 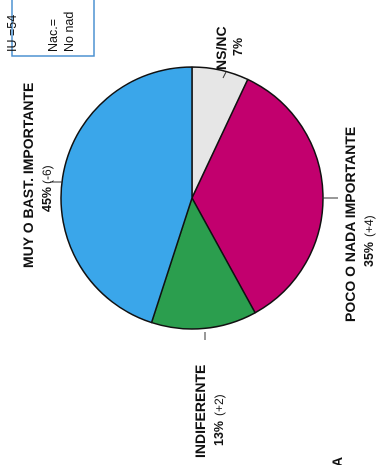 What do you see at coordinates (69, 32) in the screenshot?
I see `note-line-1: No nad` at bounding box center [69, 32].